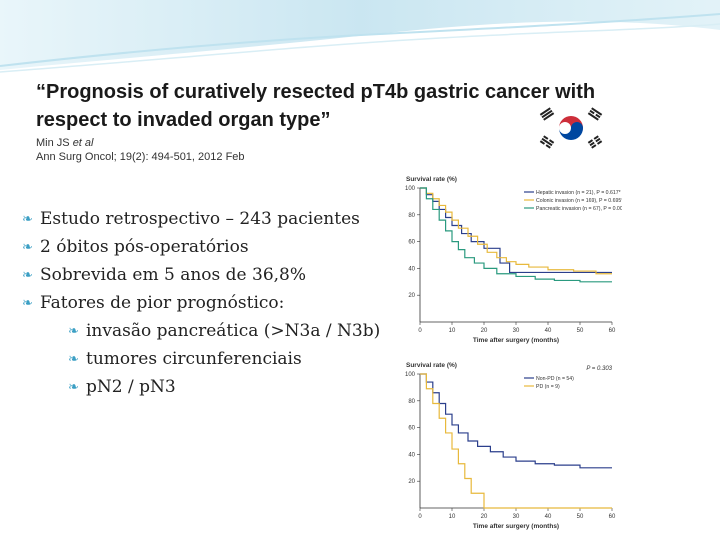  What do you see at coordinates (140, 143) in the screenshot?
I see `citation-authors: Min JS et al` at bounding box center [140, 143].